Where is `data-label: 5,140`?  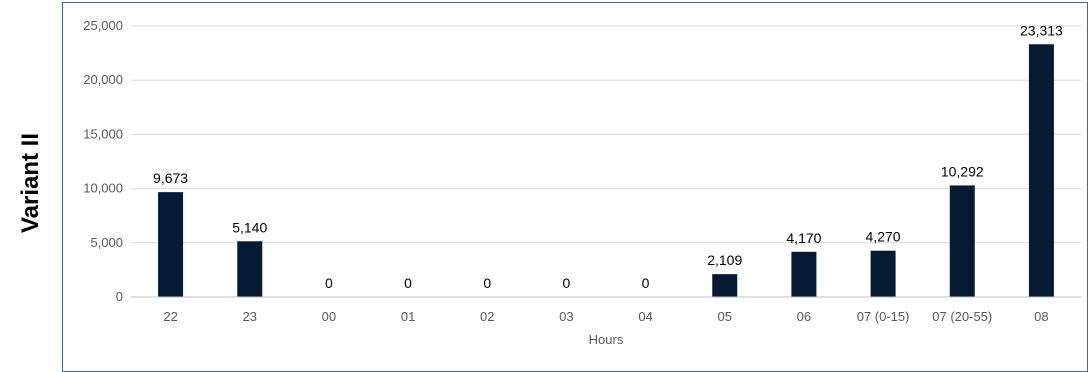
data-label: 5,140 is located at coordinates (249, 227).